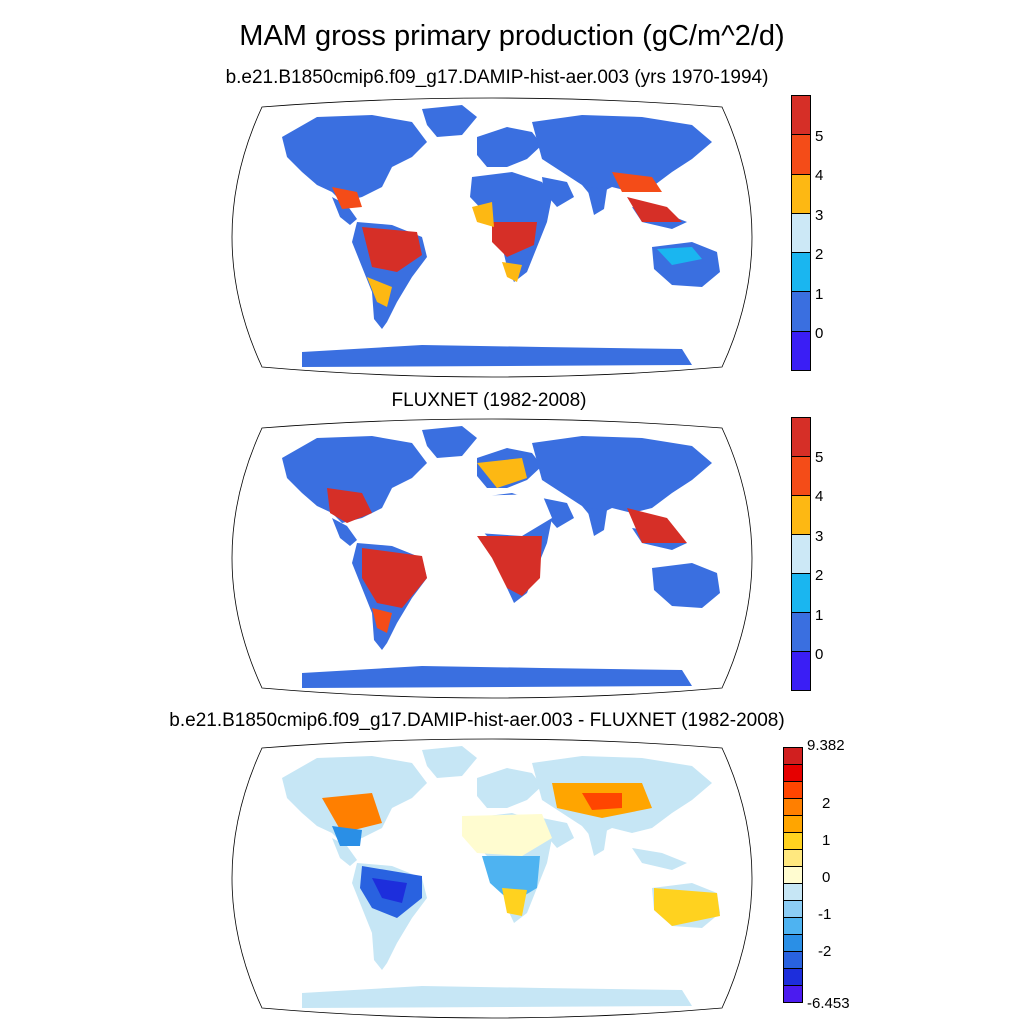  Describe the element at coordinates (826, 803) in the screenshot. I see `colorbar-3-label: 2` at that location.